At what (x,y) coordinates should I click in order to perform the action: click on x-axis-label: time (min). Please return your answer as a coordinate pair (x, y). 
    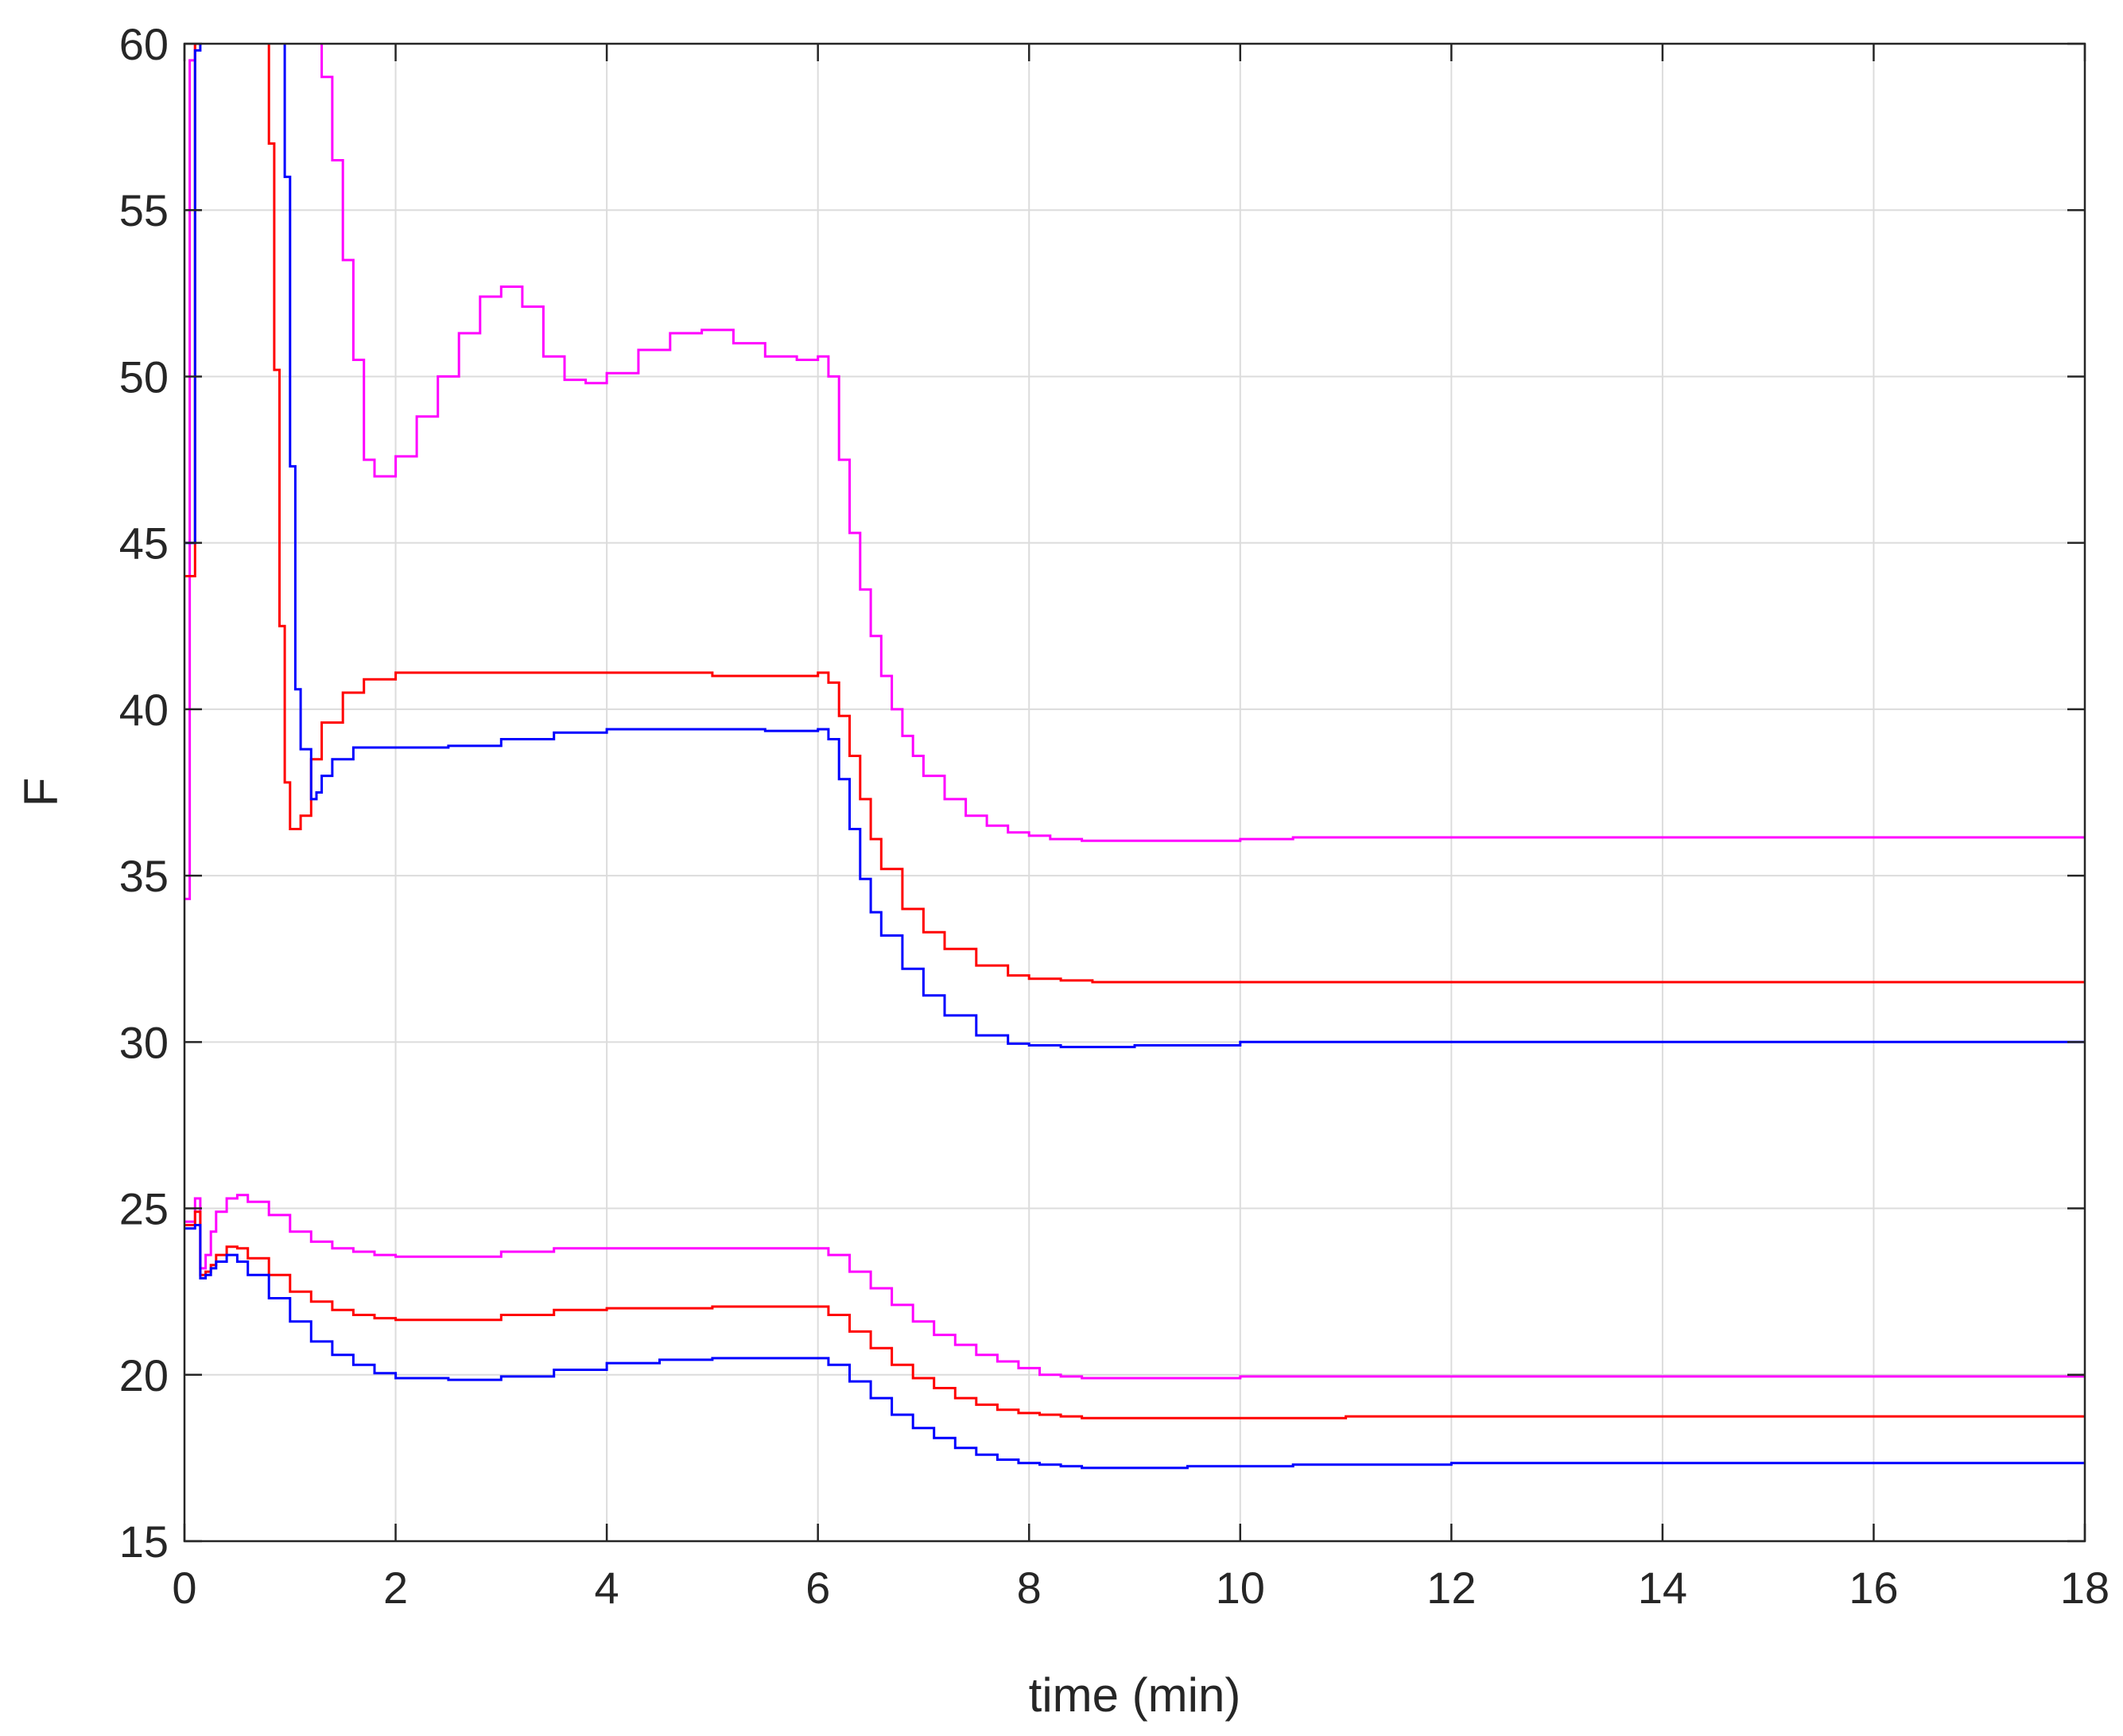
    Looking at the image, I should click on (1135, 1695).